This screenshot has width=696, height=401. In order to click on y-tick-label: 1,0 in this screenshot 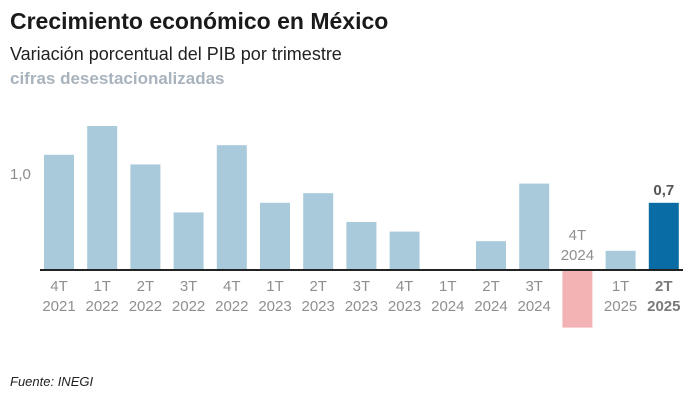, I will do `click(20, 174)`.